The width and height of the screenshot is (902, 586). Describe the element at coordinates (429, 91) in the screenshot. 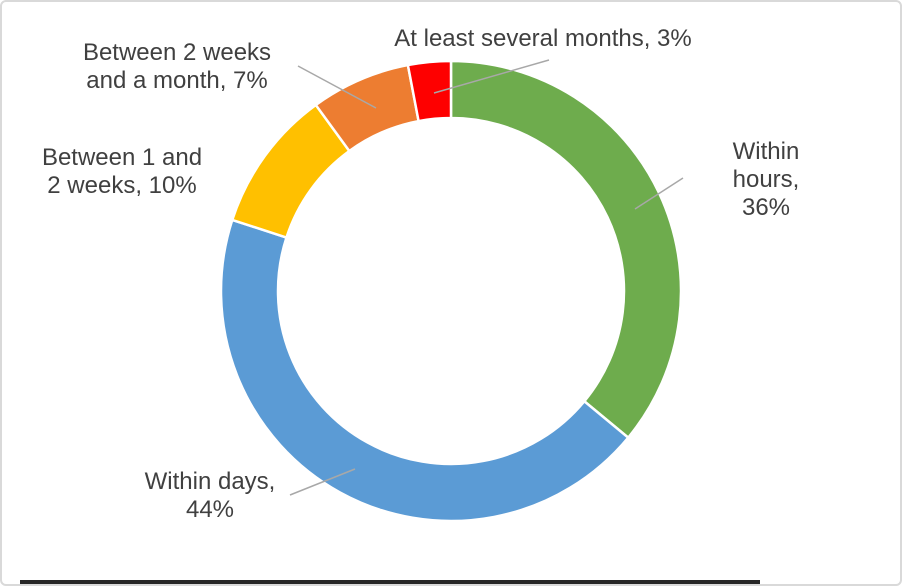

I see `slice-at-least-several-months` at that location.